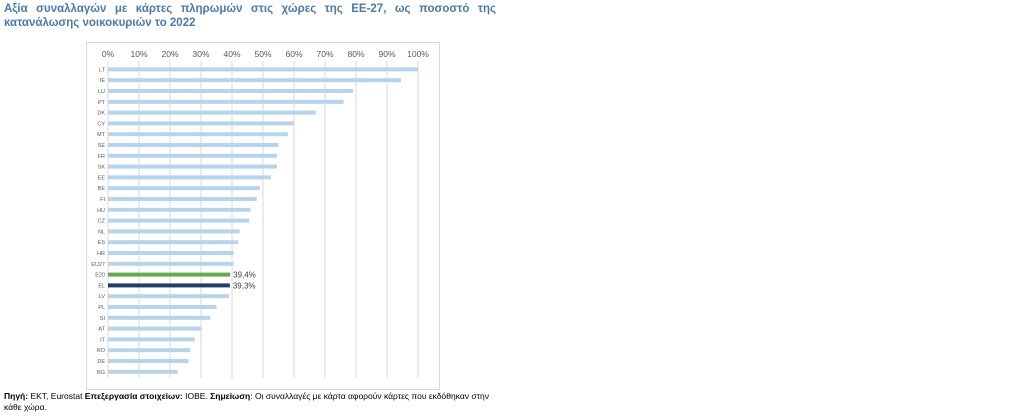 Image resolution: width=1024 pixels, height=419 pixels. What do you see at coordinates (169, 54) in the screenshot?
I see `x-tick-label: 20%` at bounding box center [169, 54].